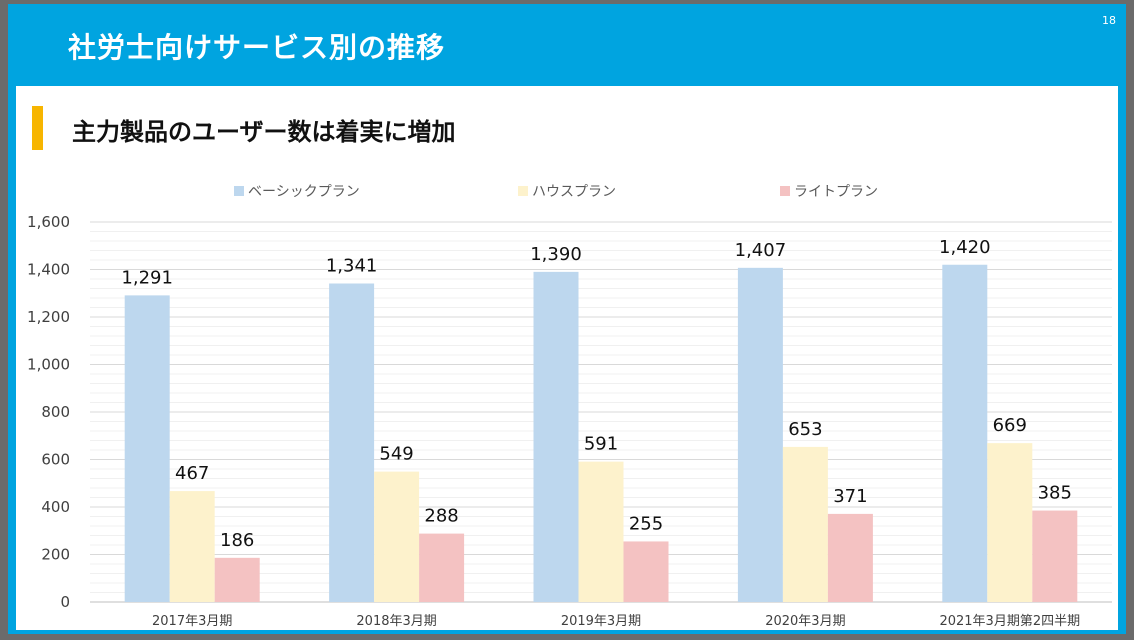  What do you see at coordinates (352, 266) in the screenshot?
I see `data-label: 1,341` at bounding box center [352, 266].